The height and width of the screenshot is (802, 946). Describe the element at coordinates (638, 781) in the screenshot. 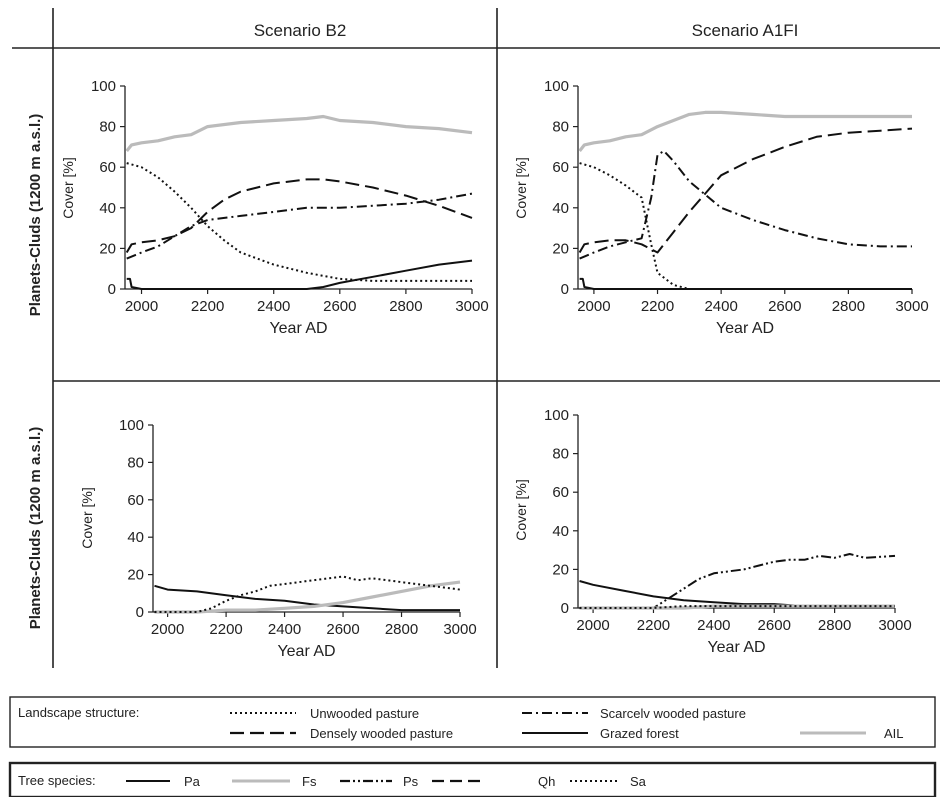

I see `legend-label-sa: Sa` at that location.